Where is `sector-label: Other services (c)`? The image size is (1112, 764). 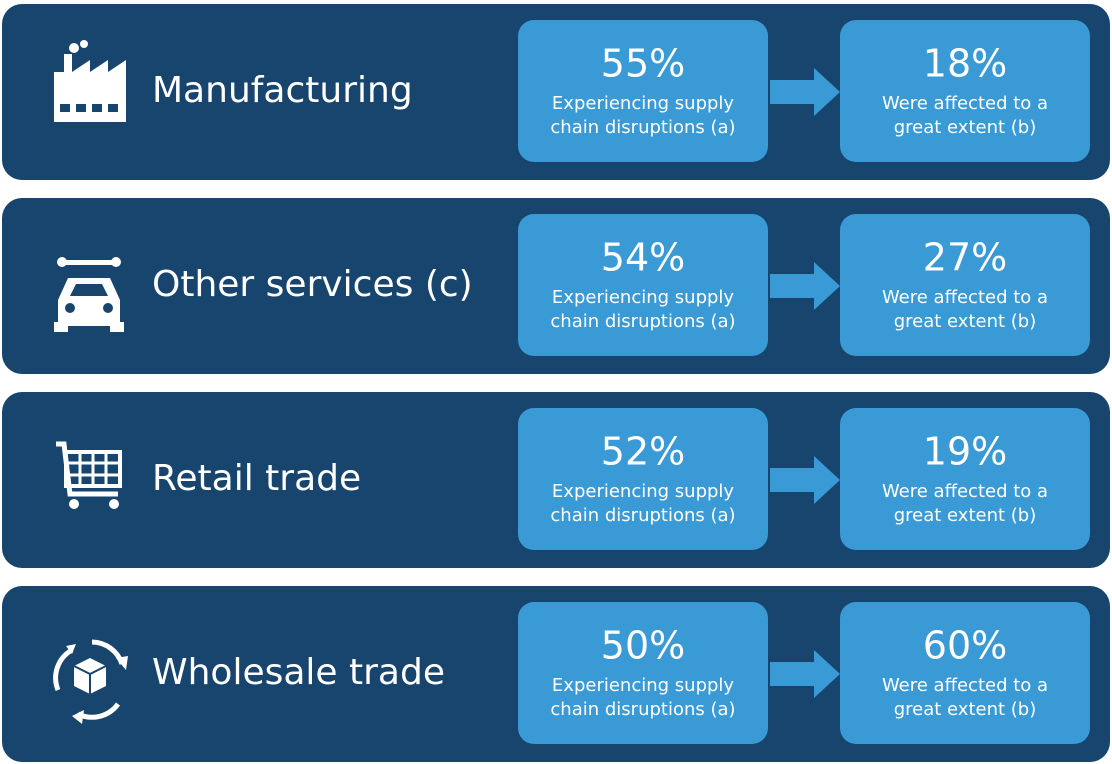
sector-label: Other services (c) is located at coordinates (312, 284).